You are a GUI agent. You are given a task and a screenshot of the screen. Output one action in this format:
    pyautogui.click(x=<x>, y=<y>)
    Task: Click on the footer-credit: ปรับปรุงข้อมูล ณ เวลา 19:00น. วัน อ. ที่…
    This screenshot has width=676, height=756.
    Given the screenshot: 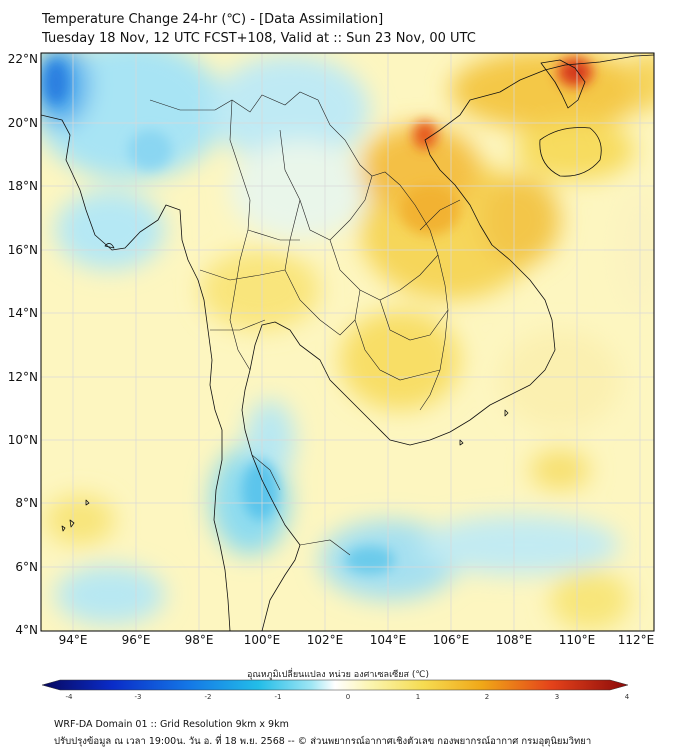 What is the action you would take?
    pyautogui.click(x=323, y=741)
    